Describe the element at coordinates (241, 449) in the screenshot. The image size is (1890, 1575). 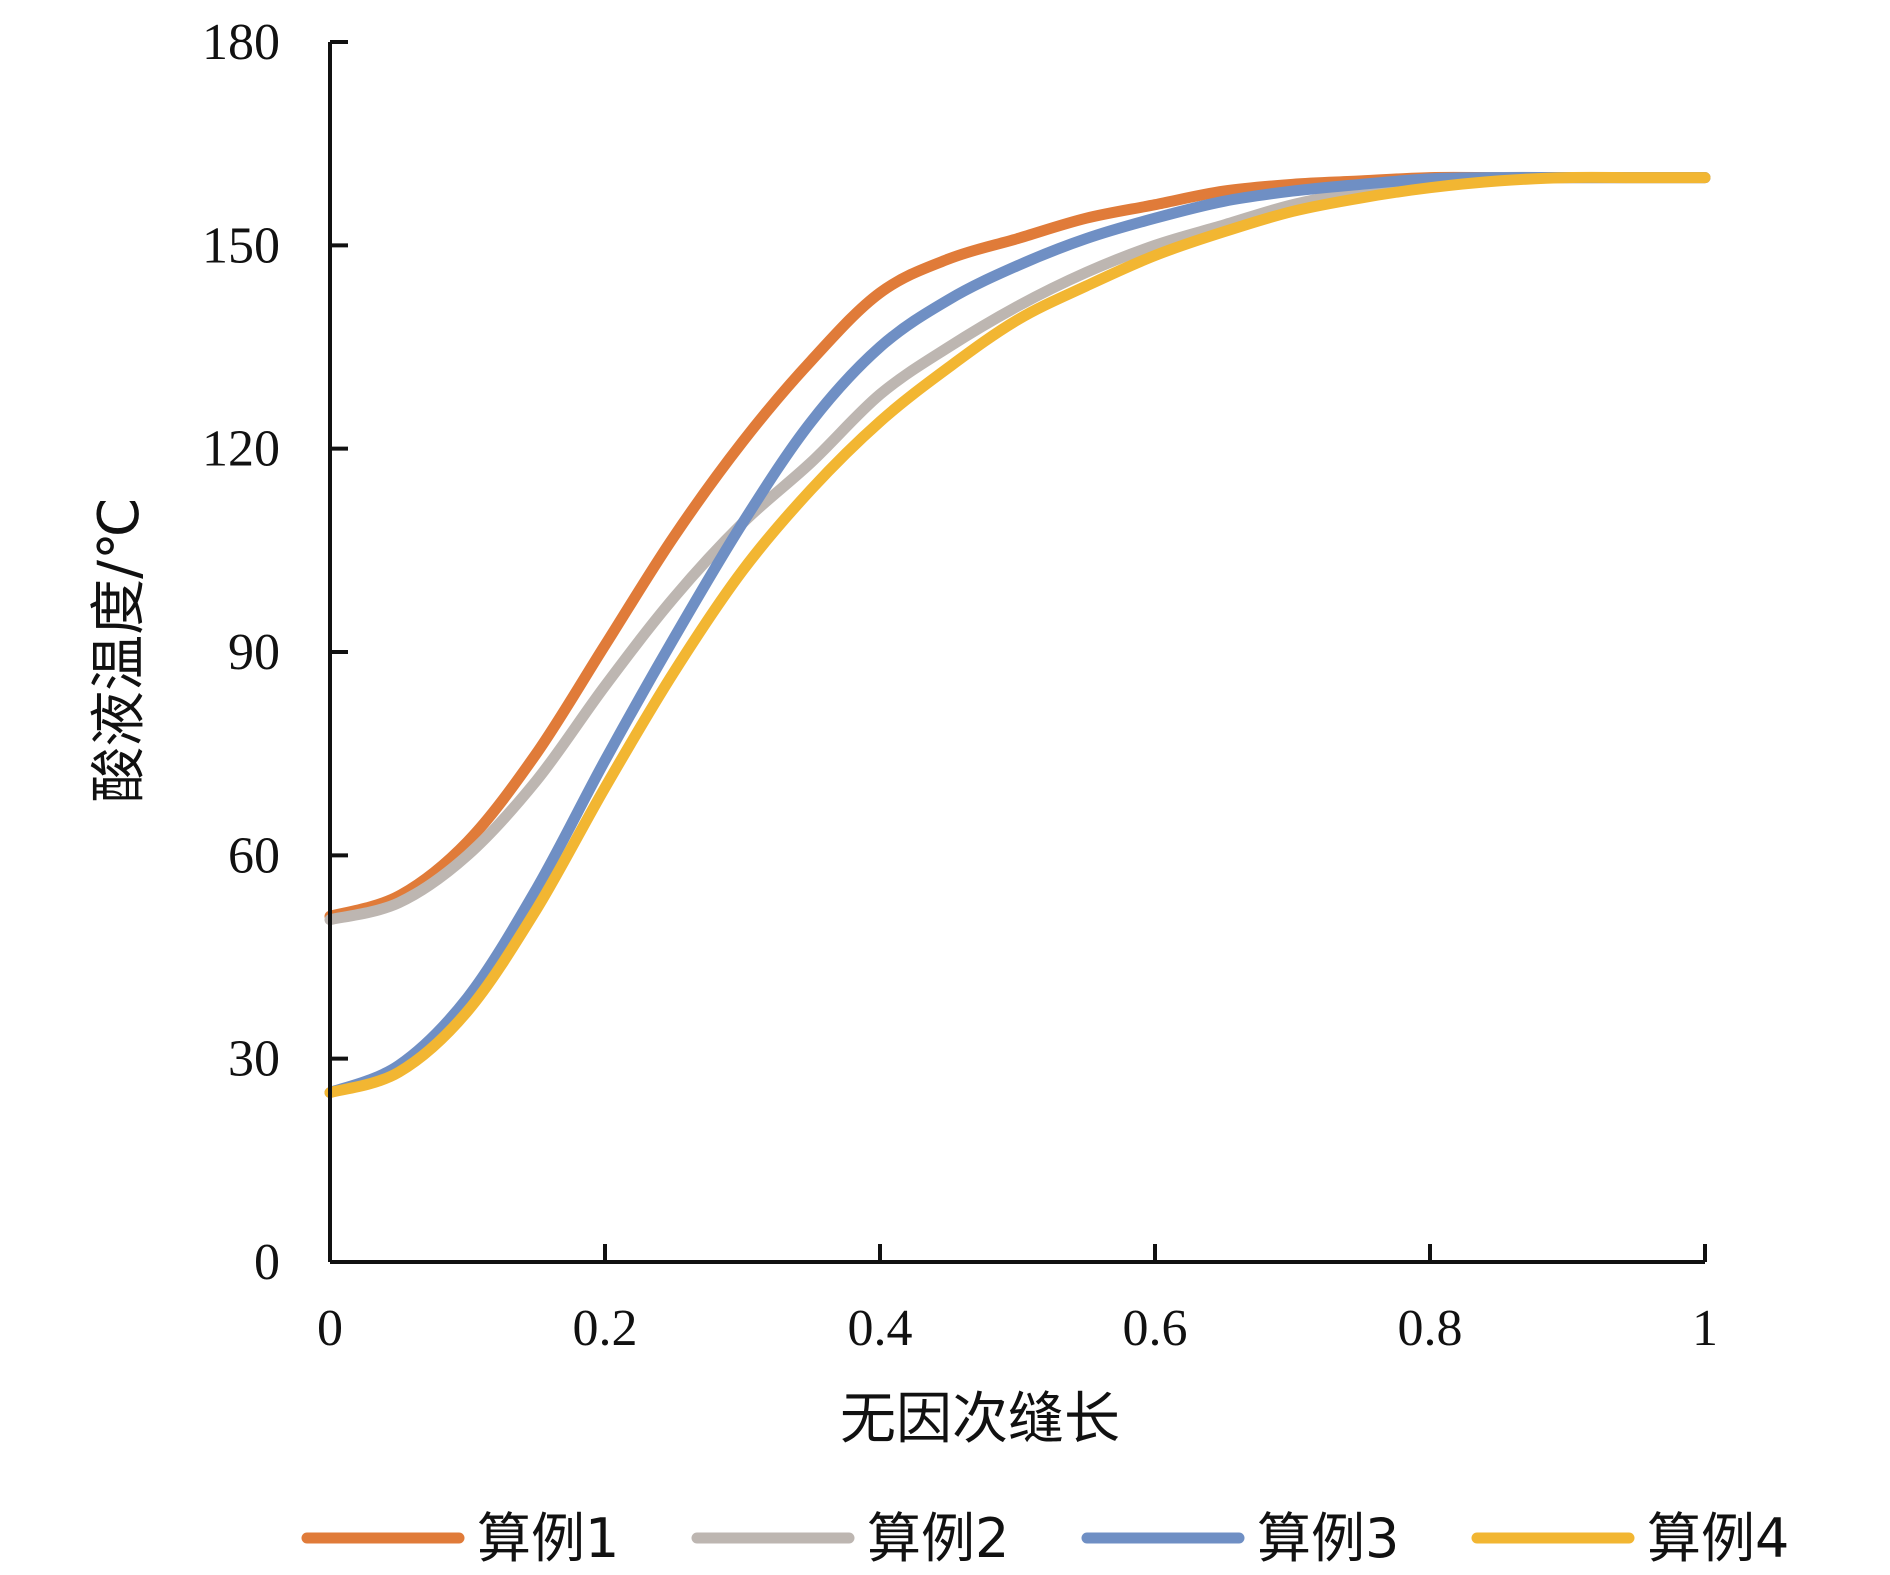
I see `y-tick-label: 120` at that location.